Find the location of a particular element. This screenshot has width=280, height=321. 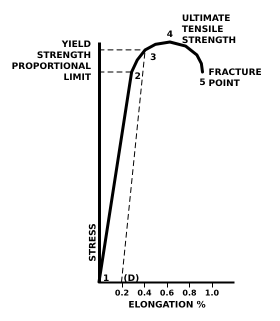

annotation: ULTIMATE TENSILE STRENGTH is located at coordinates (209, 30).